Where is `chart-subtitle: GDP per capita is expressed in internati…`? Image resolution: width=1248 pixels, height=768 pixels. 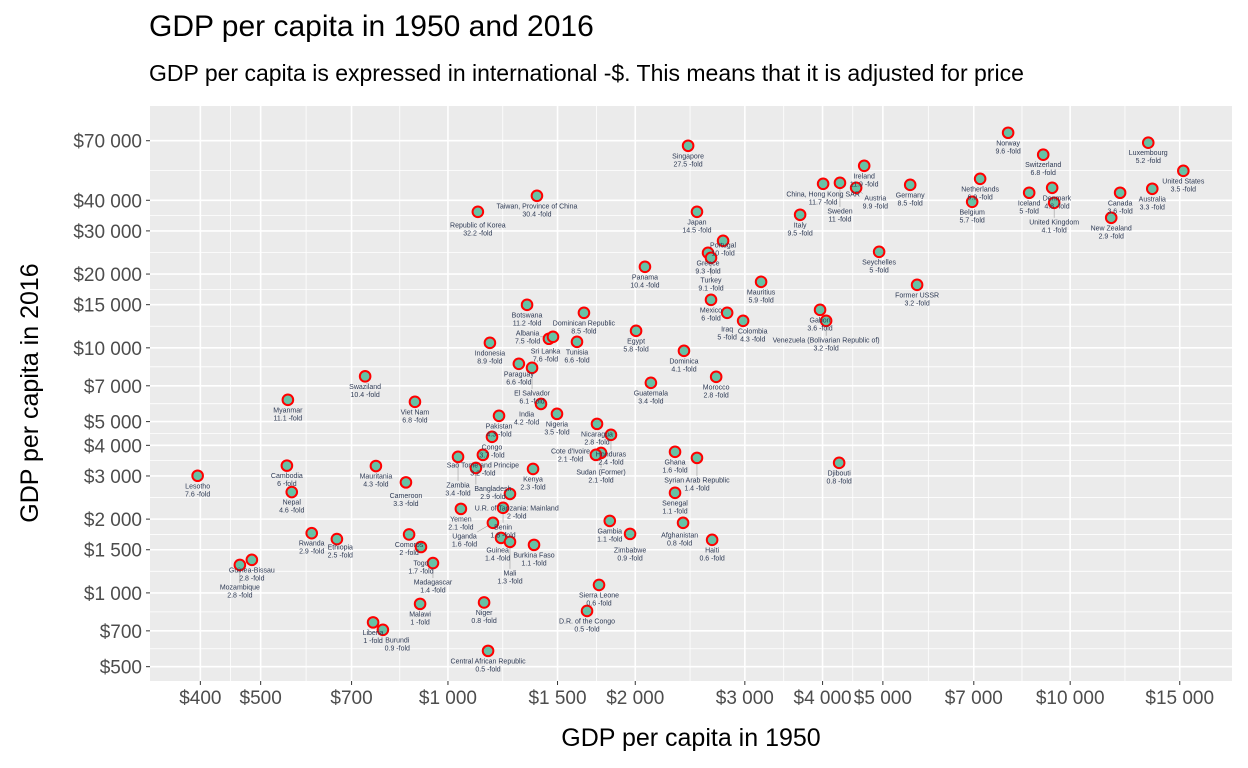
chart-subtitle: GDP per capita is expressed in internati… is located at coordinates (586, 73).